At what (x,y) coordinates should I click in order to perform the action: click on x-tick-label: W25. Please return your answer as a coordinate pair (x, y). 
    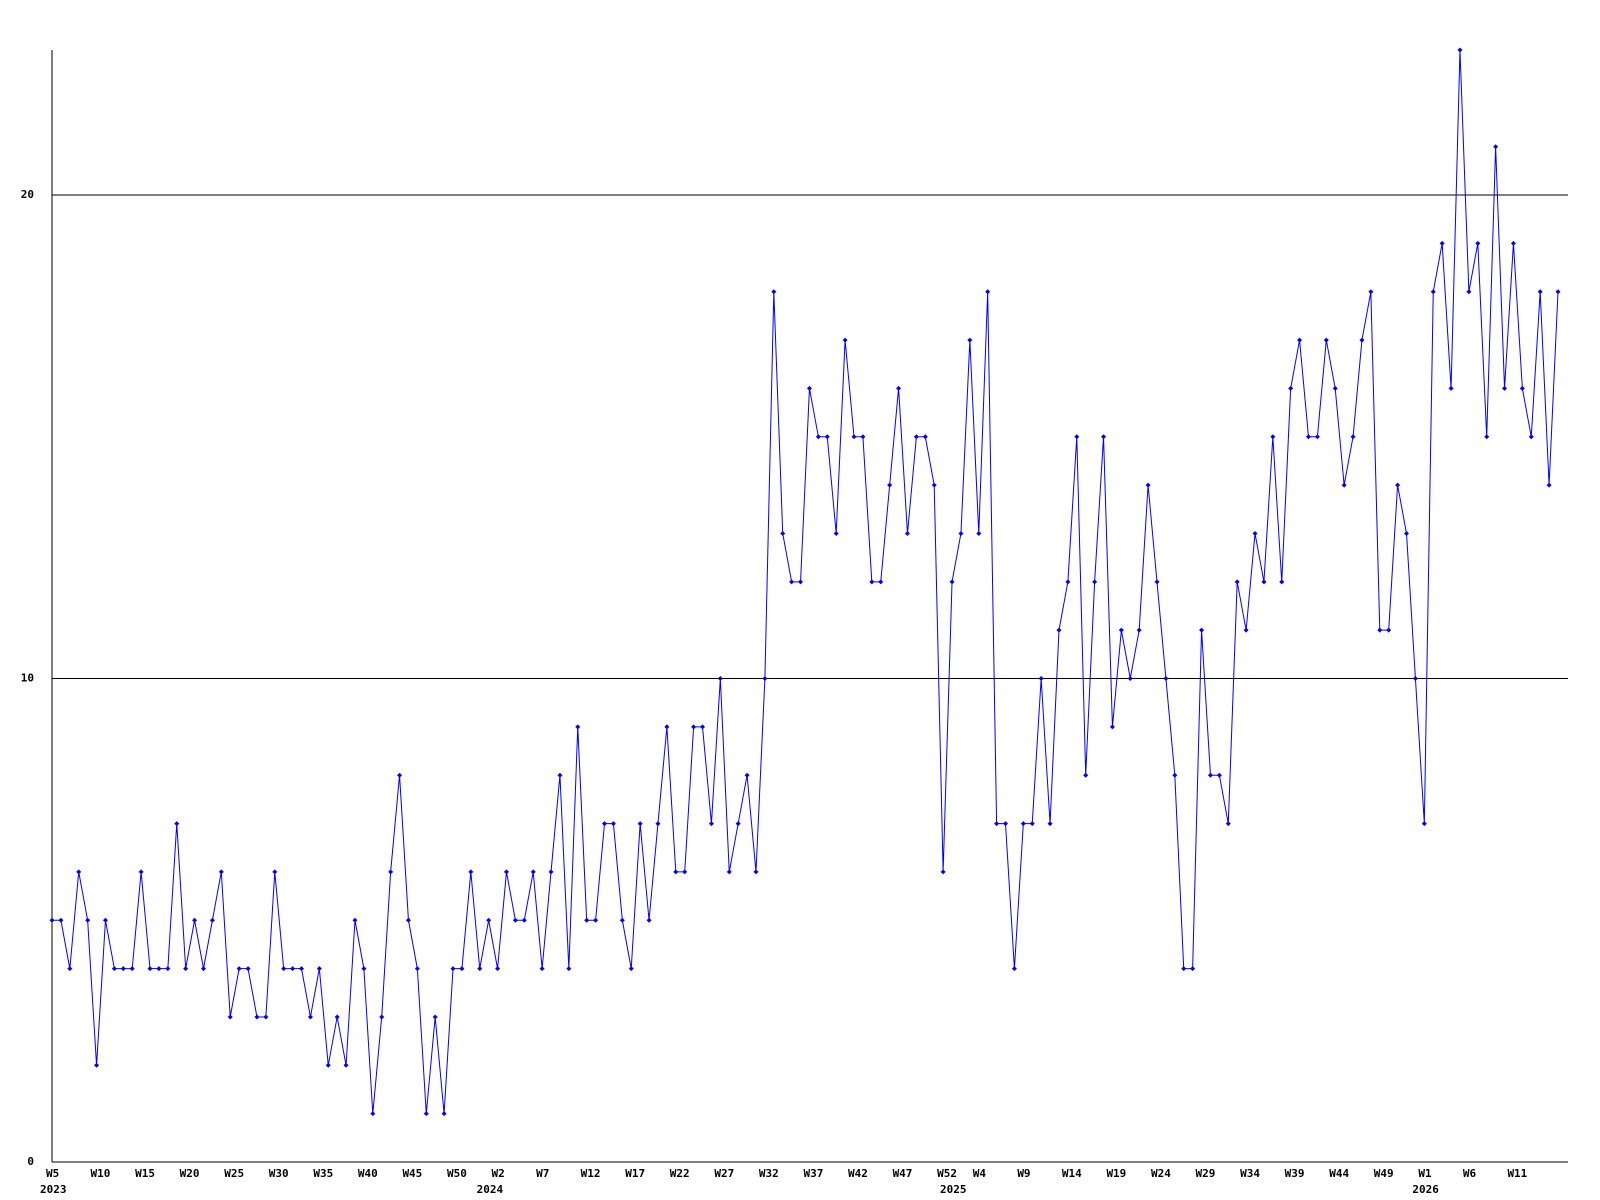
    Looking at the image, I should click on (234, 1173).